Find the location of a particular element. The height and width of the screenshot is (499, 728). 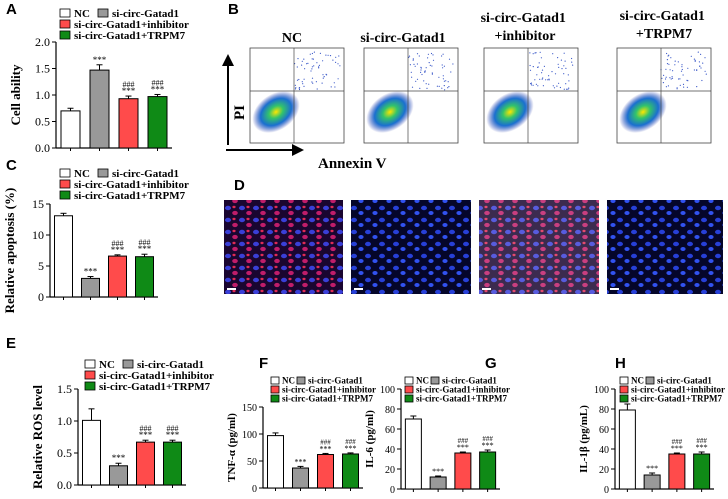

y-axis-label: Relative ROS level is located at coordinates (37, 437).